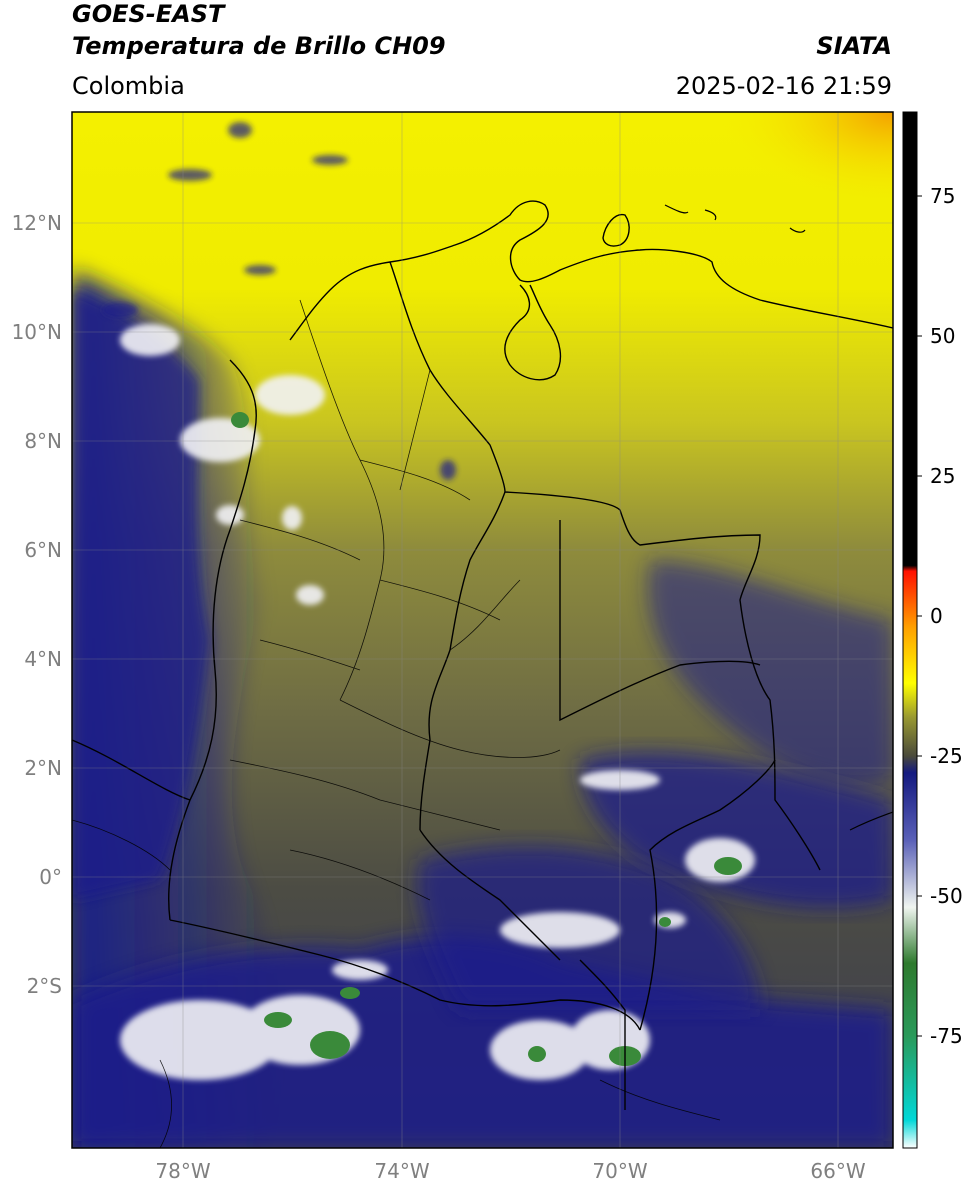  I want to click on lon-tick-label: 66°W, so click(837, 1171).